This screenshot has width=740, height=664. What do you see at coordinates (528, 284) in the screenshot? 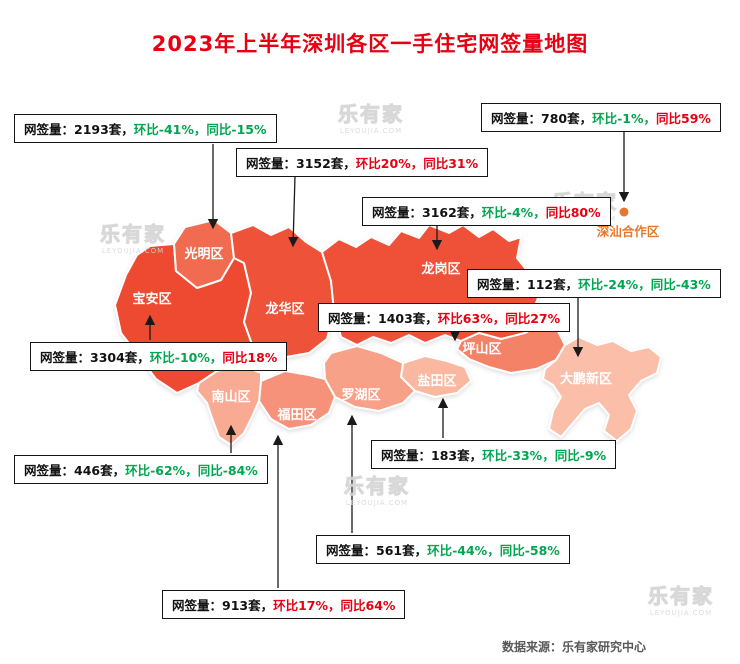
I see `stat-volume: 网签量：112套，` at bounding box center [528, 284].